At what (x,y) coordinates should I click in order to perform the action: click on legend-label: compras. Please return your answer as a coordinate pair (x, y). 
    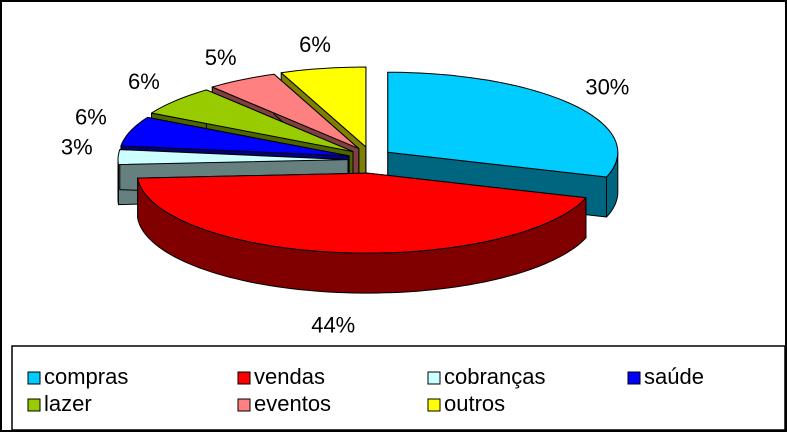
    Looking at the image, I should click on (86, 376).